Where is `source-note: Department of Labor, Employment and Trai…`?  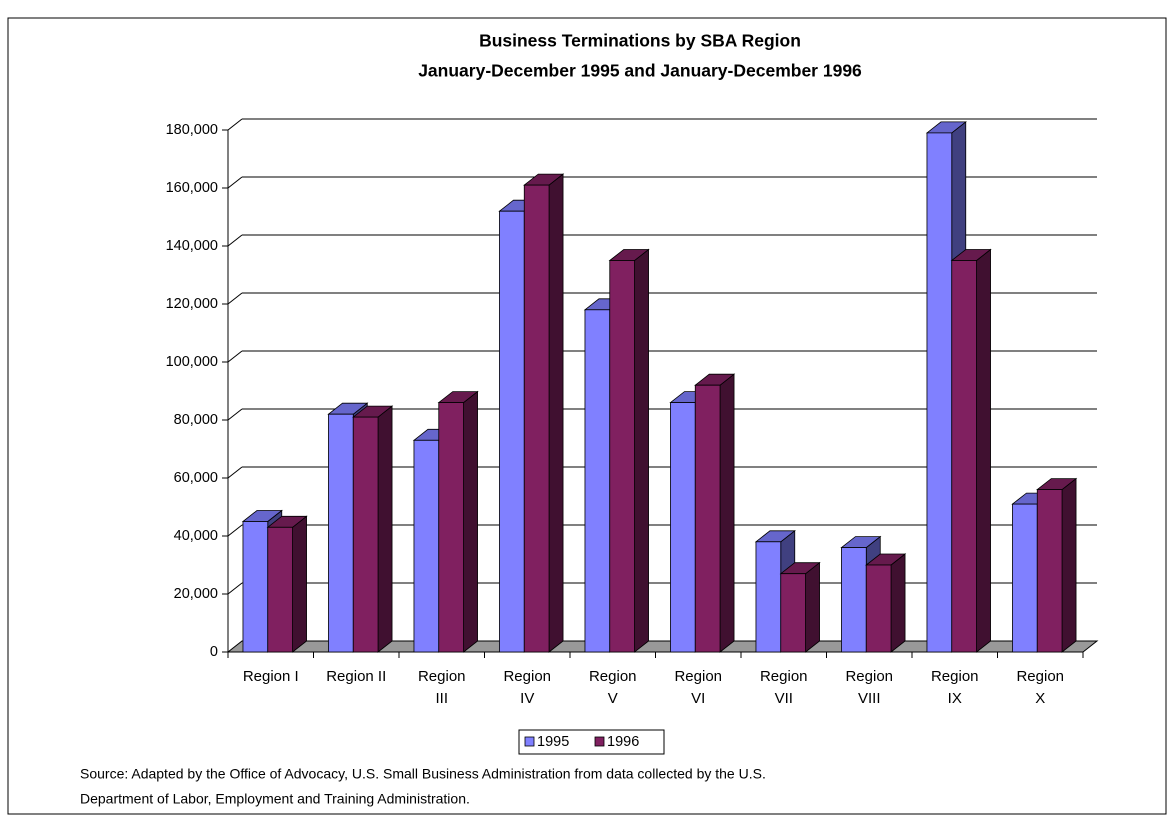 source-note: Department of Labor, Employment and Trai… is located at coordinates (275, 799).